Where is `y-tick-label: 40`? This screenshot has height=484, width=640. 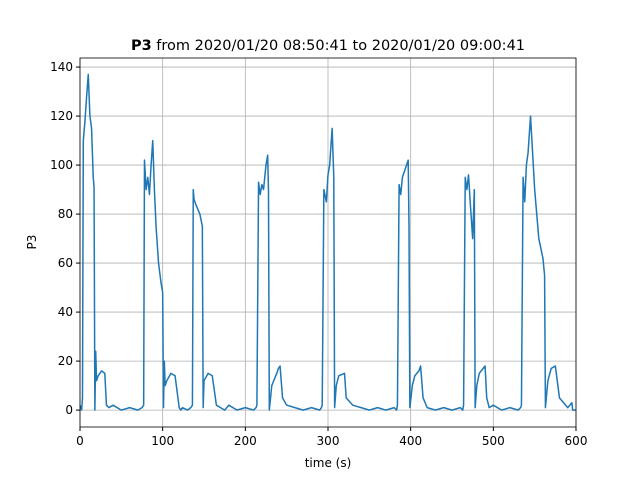 y-tick-label: 40 is located at coordinates (65, 312).